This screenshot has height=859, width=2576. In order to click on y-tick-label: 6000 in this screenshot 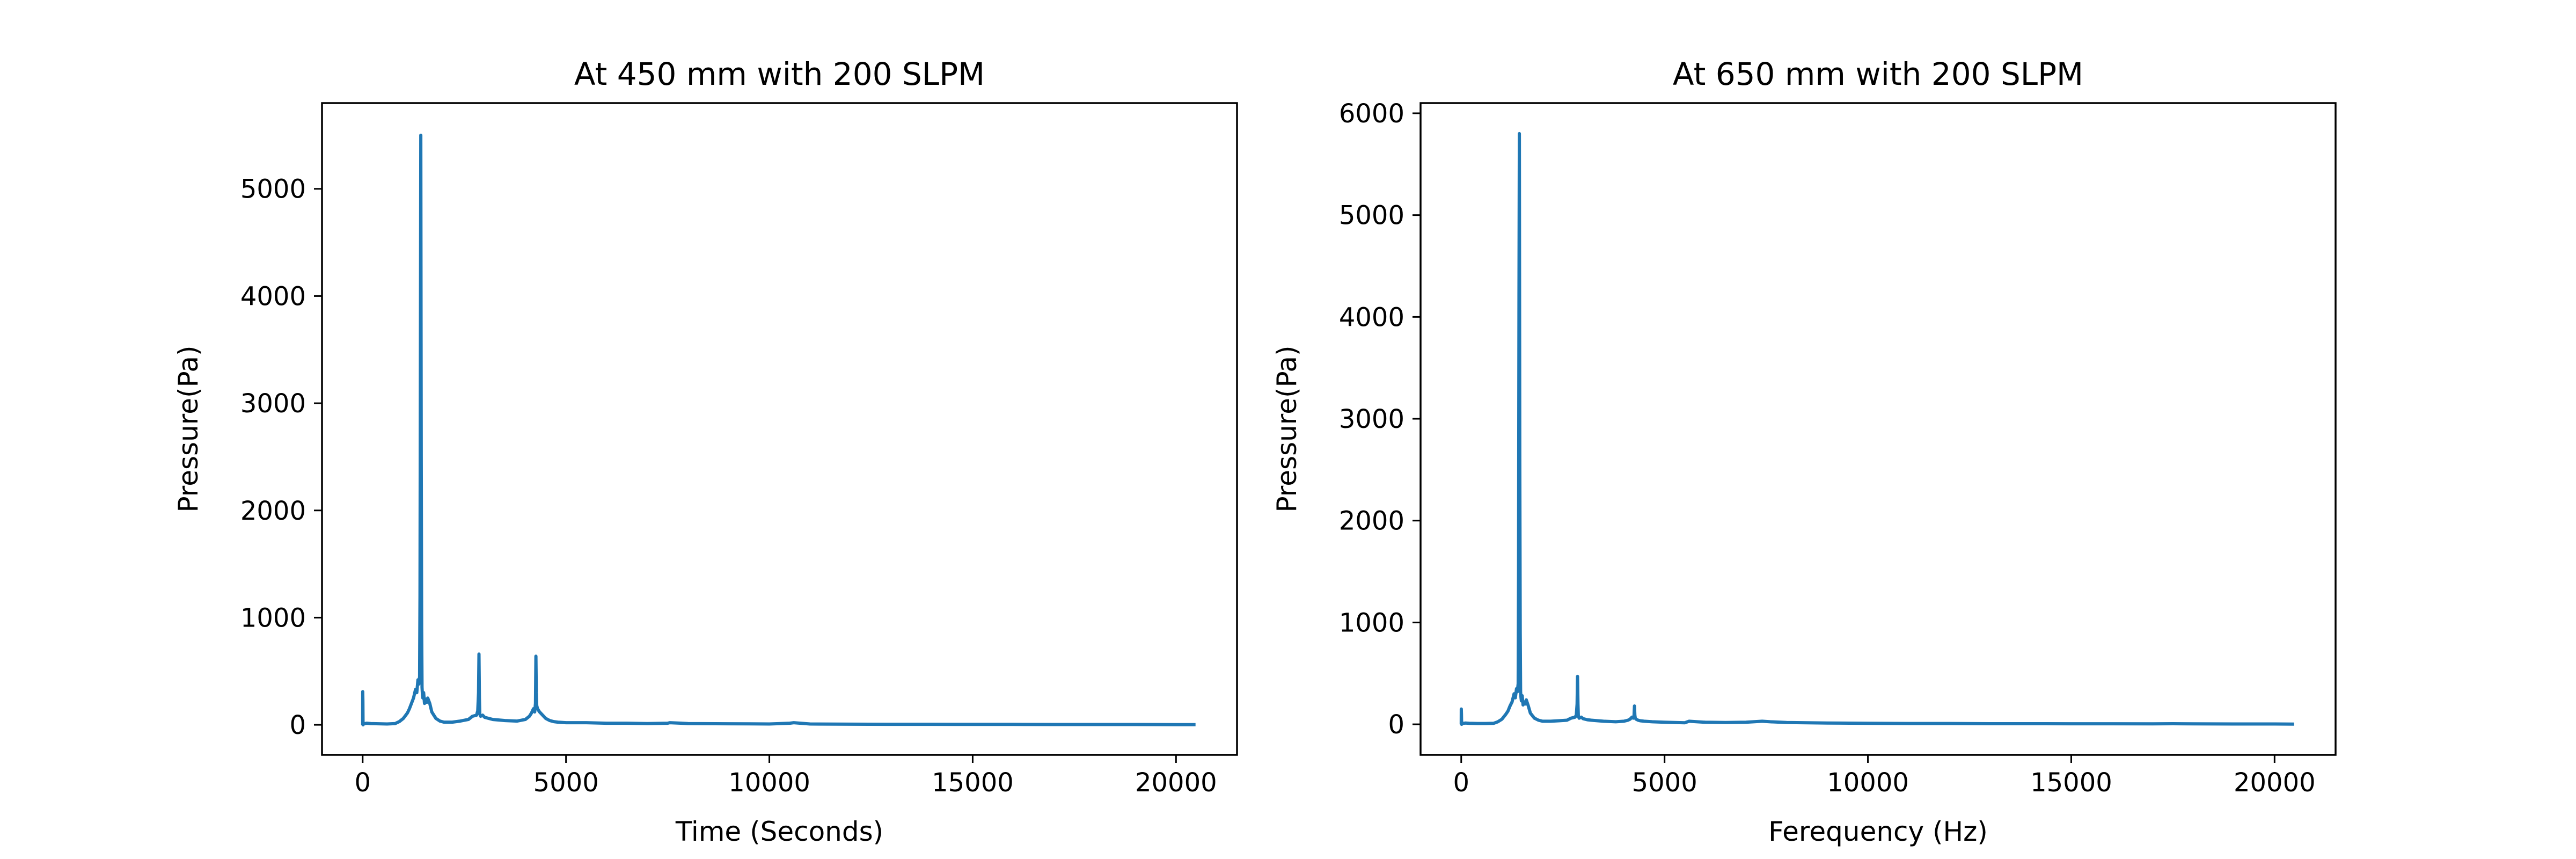, I will do `click(1371, 114)`.